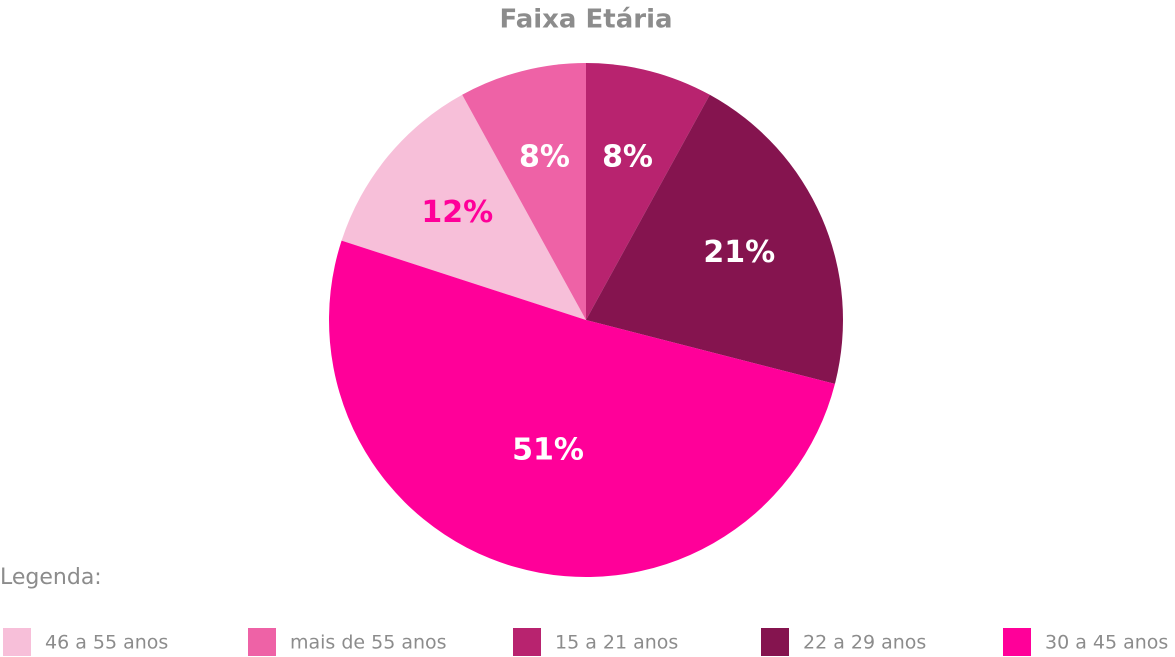 This screenshot has height=657, width=1175. What do you see at coordinates (616, 643) in the screenshot?
I see `legend-label: 15 a 21 anos` at bounding box center [616, 643].